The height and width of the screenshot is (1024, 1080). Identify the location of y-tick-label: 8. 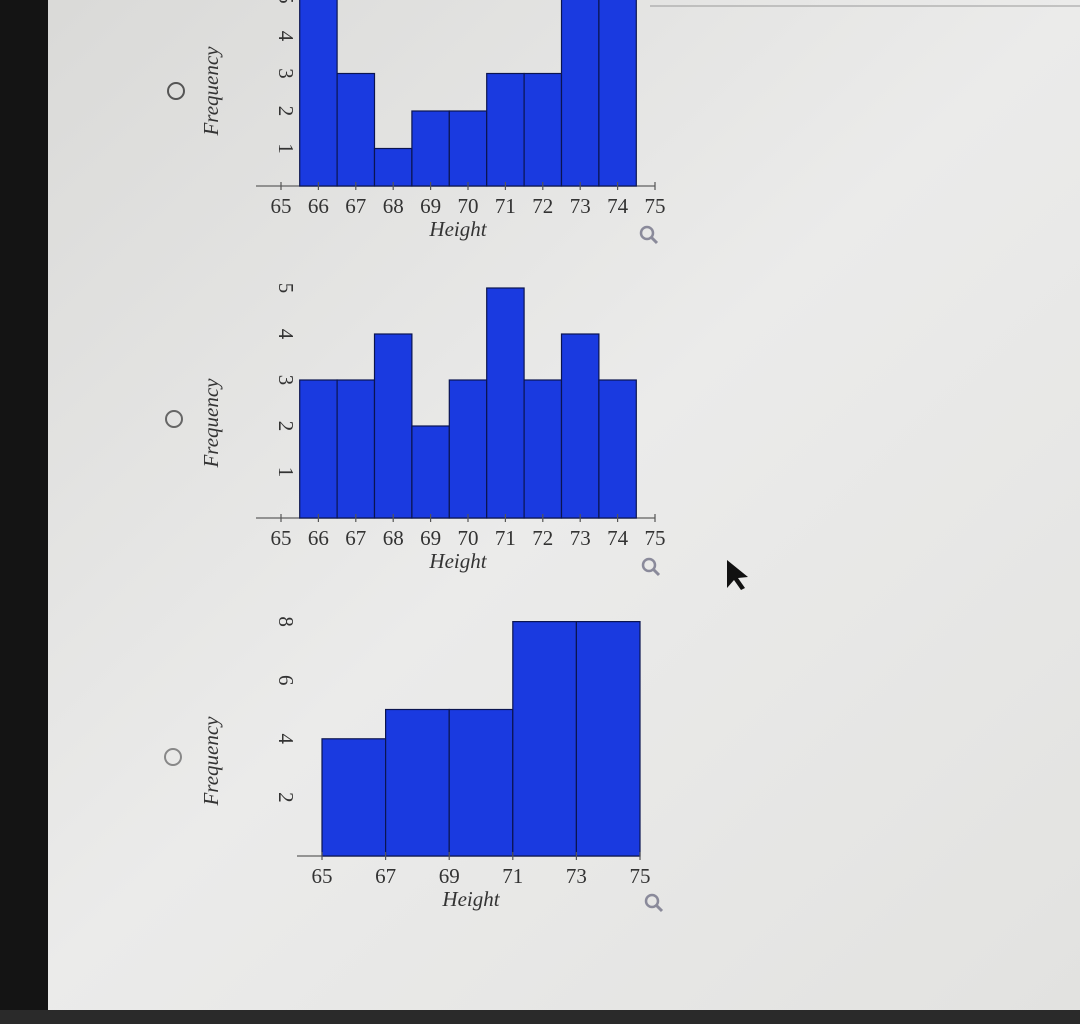
(286, 621).